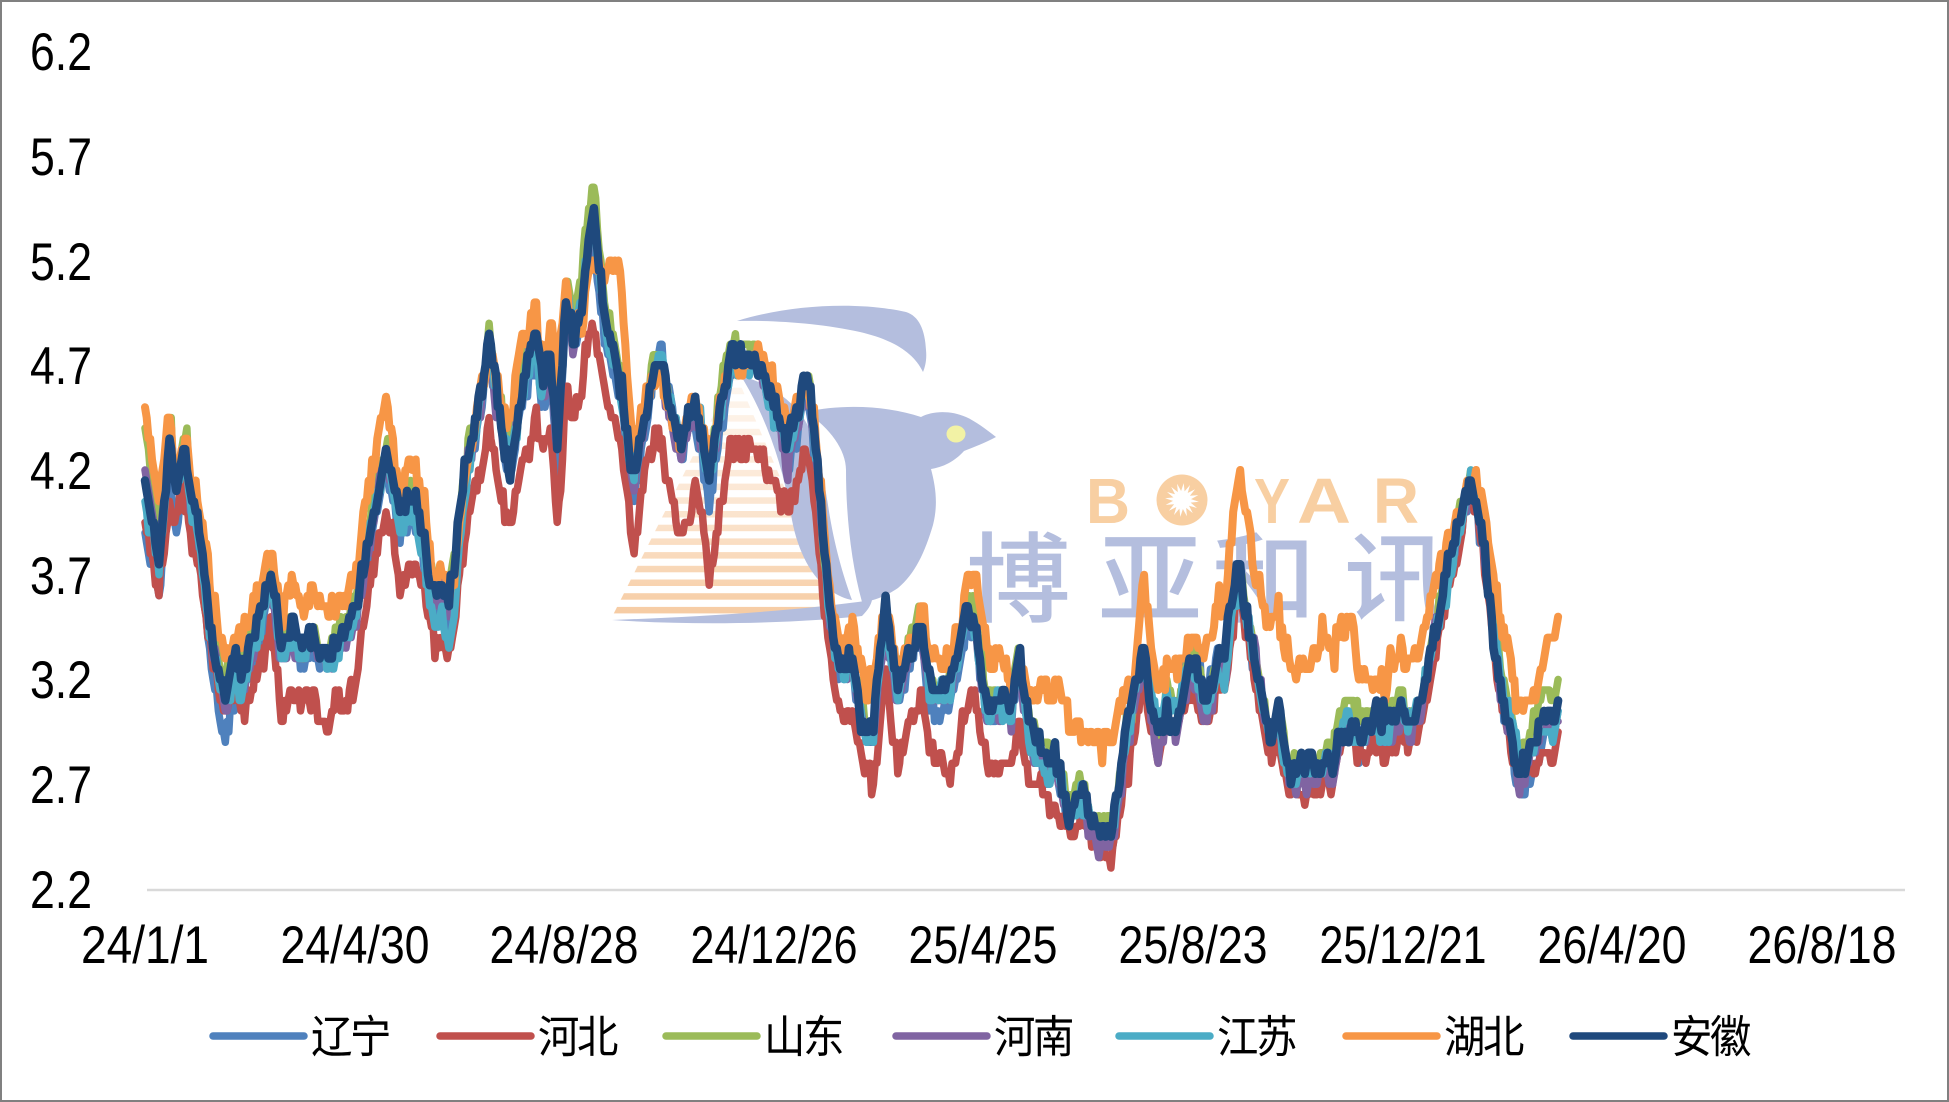 Image resolution: width=1949 pixels, height=1102 pixels. What do you see at coordinates (1193, 945) in the screenshot?
I see `svg-text: 25/8/23` at bounding box center [1193, 945].